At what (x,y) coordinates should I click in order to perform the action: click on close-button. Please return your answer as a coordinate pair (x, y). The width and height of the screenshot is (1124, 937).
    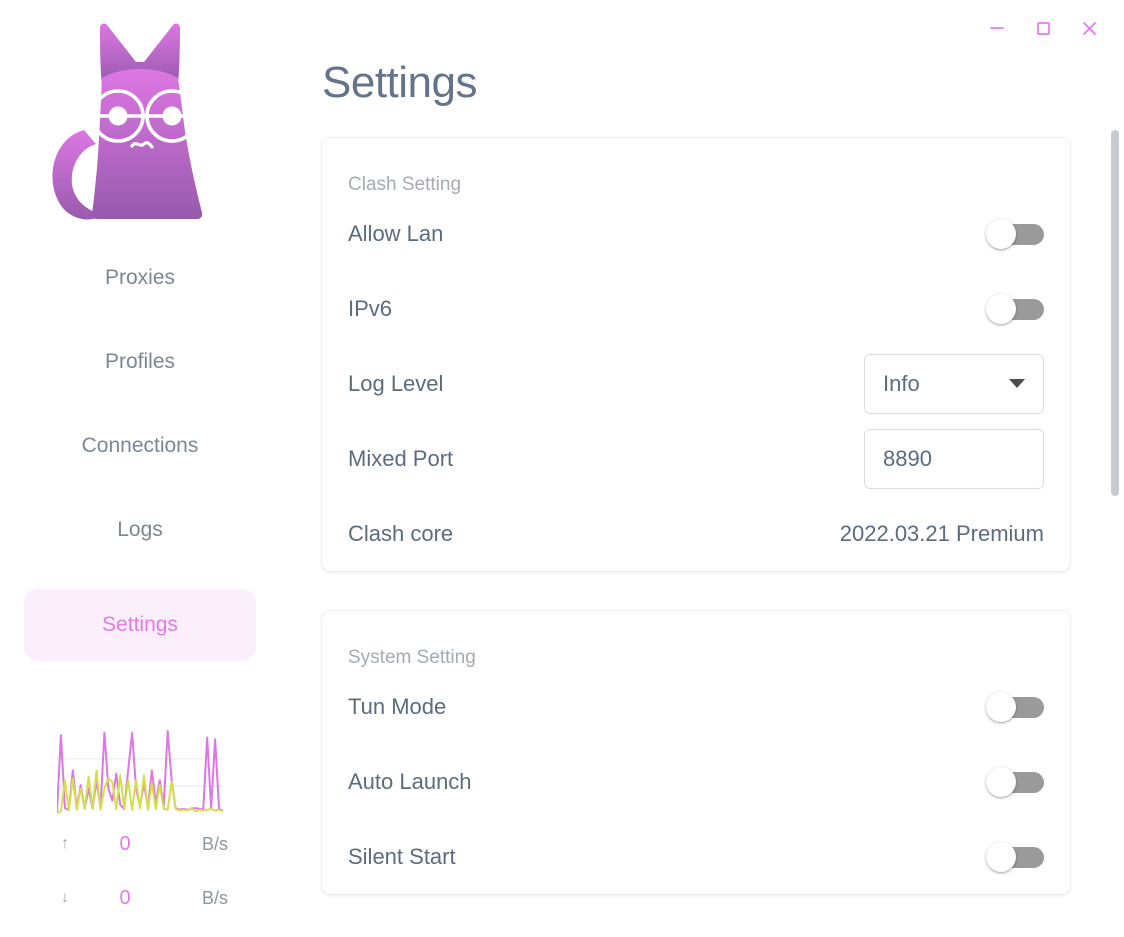
    Looking at the image, I should click on (1089, 28).